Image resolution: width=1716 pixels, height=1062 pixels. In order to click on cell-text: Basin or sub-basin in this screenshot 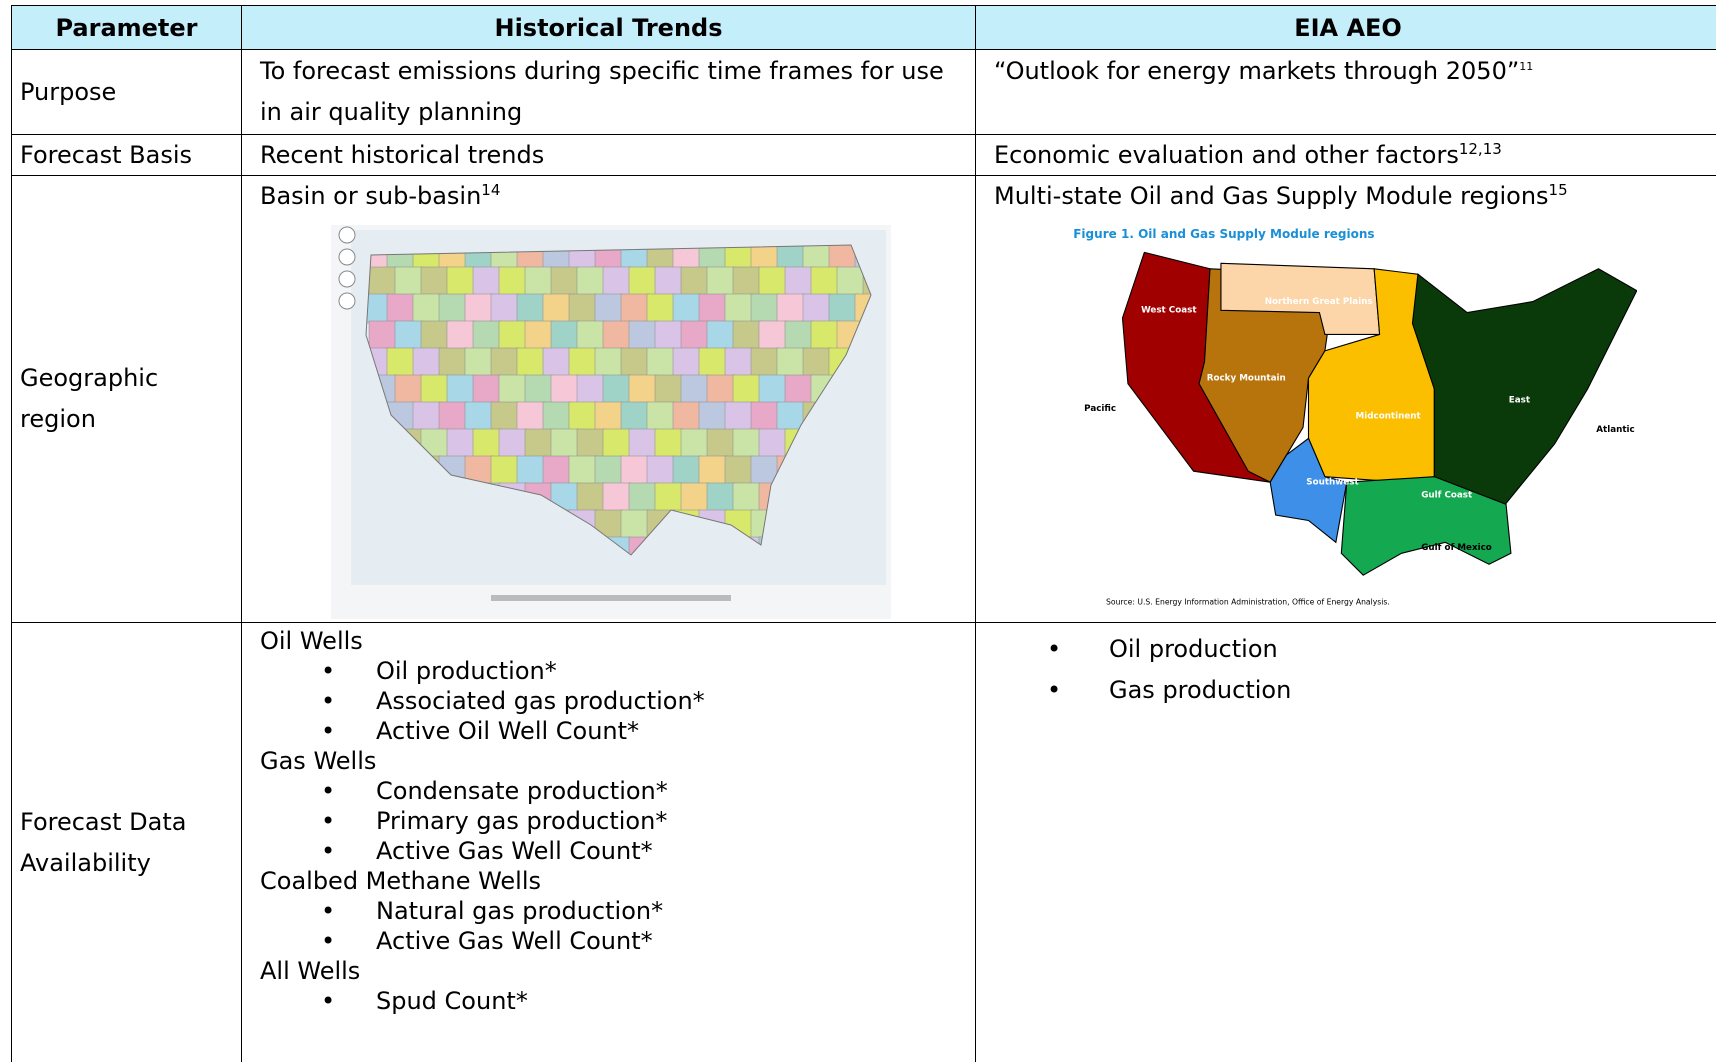, I will do `click(371, 196)`.